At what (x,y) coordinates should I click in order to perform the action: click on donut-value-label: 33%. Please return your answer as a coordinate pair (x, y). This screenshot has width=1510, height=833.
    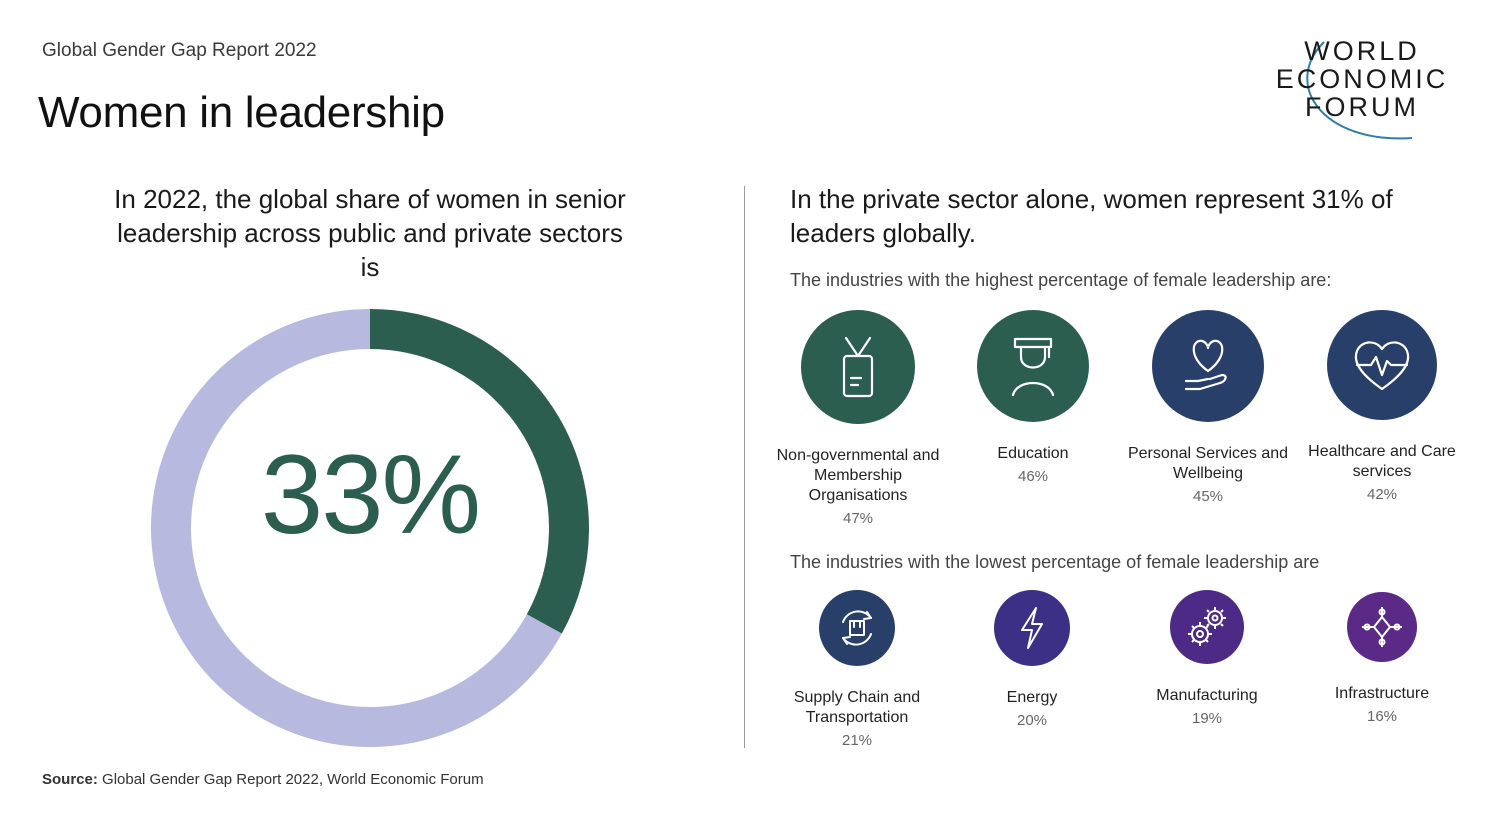
    Looking at the image, I should click on (370, 494).